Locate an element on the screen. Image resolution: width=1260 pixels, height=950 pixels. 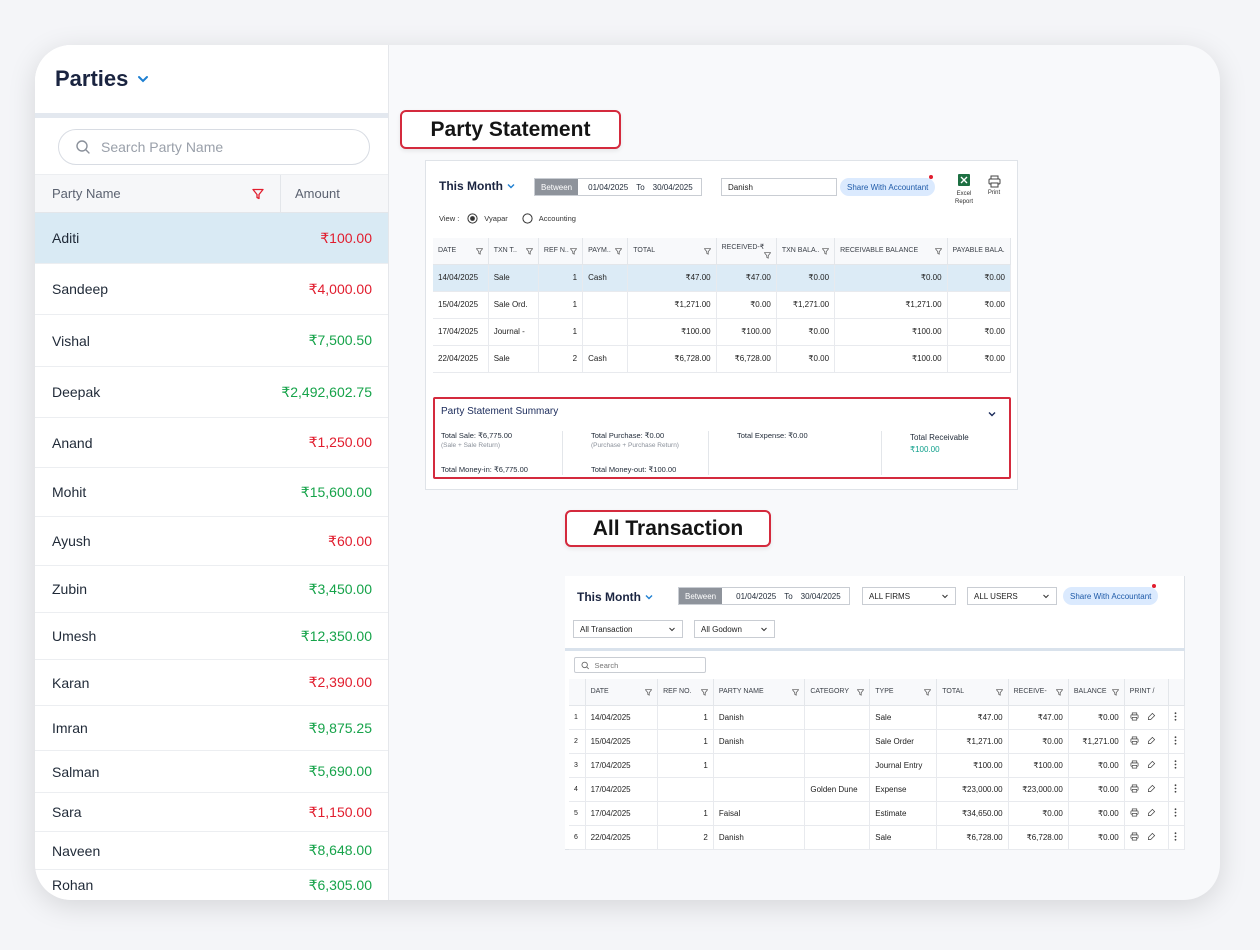
excel-report-button: Excel Report is located at coordinates (964, 189).